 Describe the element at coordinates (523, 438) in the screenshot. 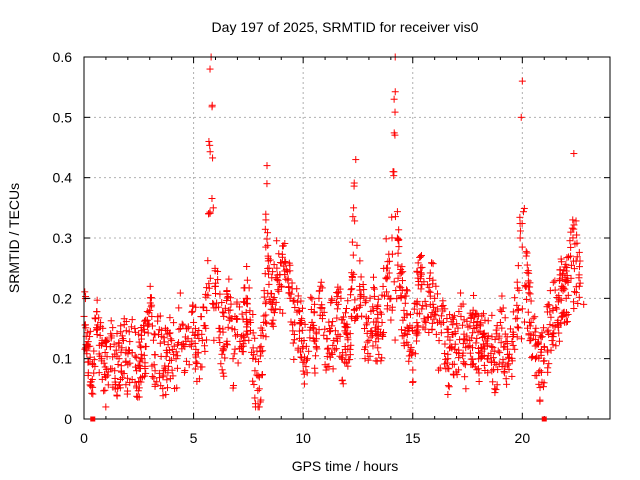

I see `x-tick-label: 20` at that location.